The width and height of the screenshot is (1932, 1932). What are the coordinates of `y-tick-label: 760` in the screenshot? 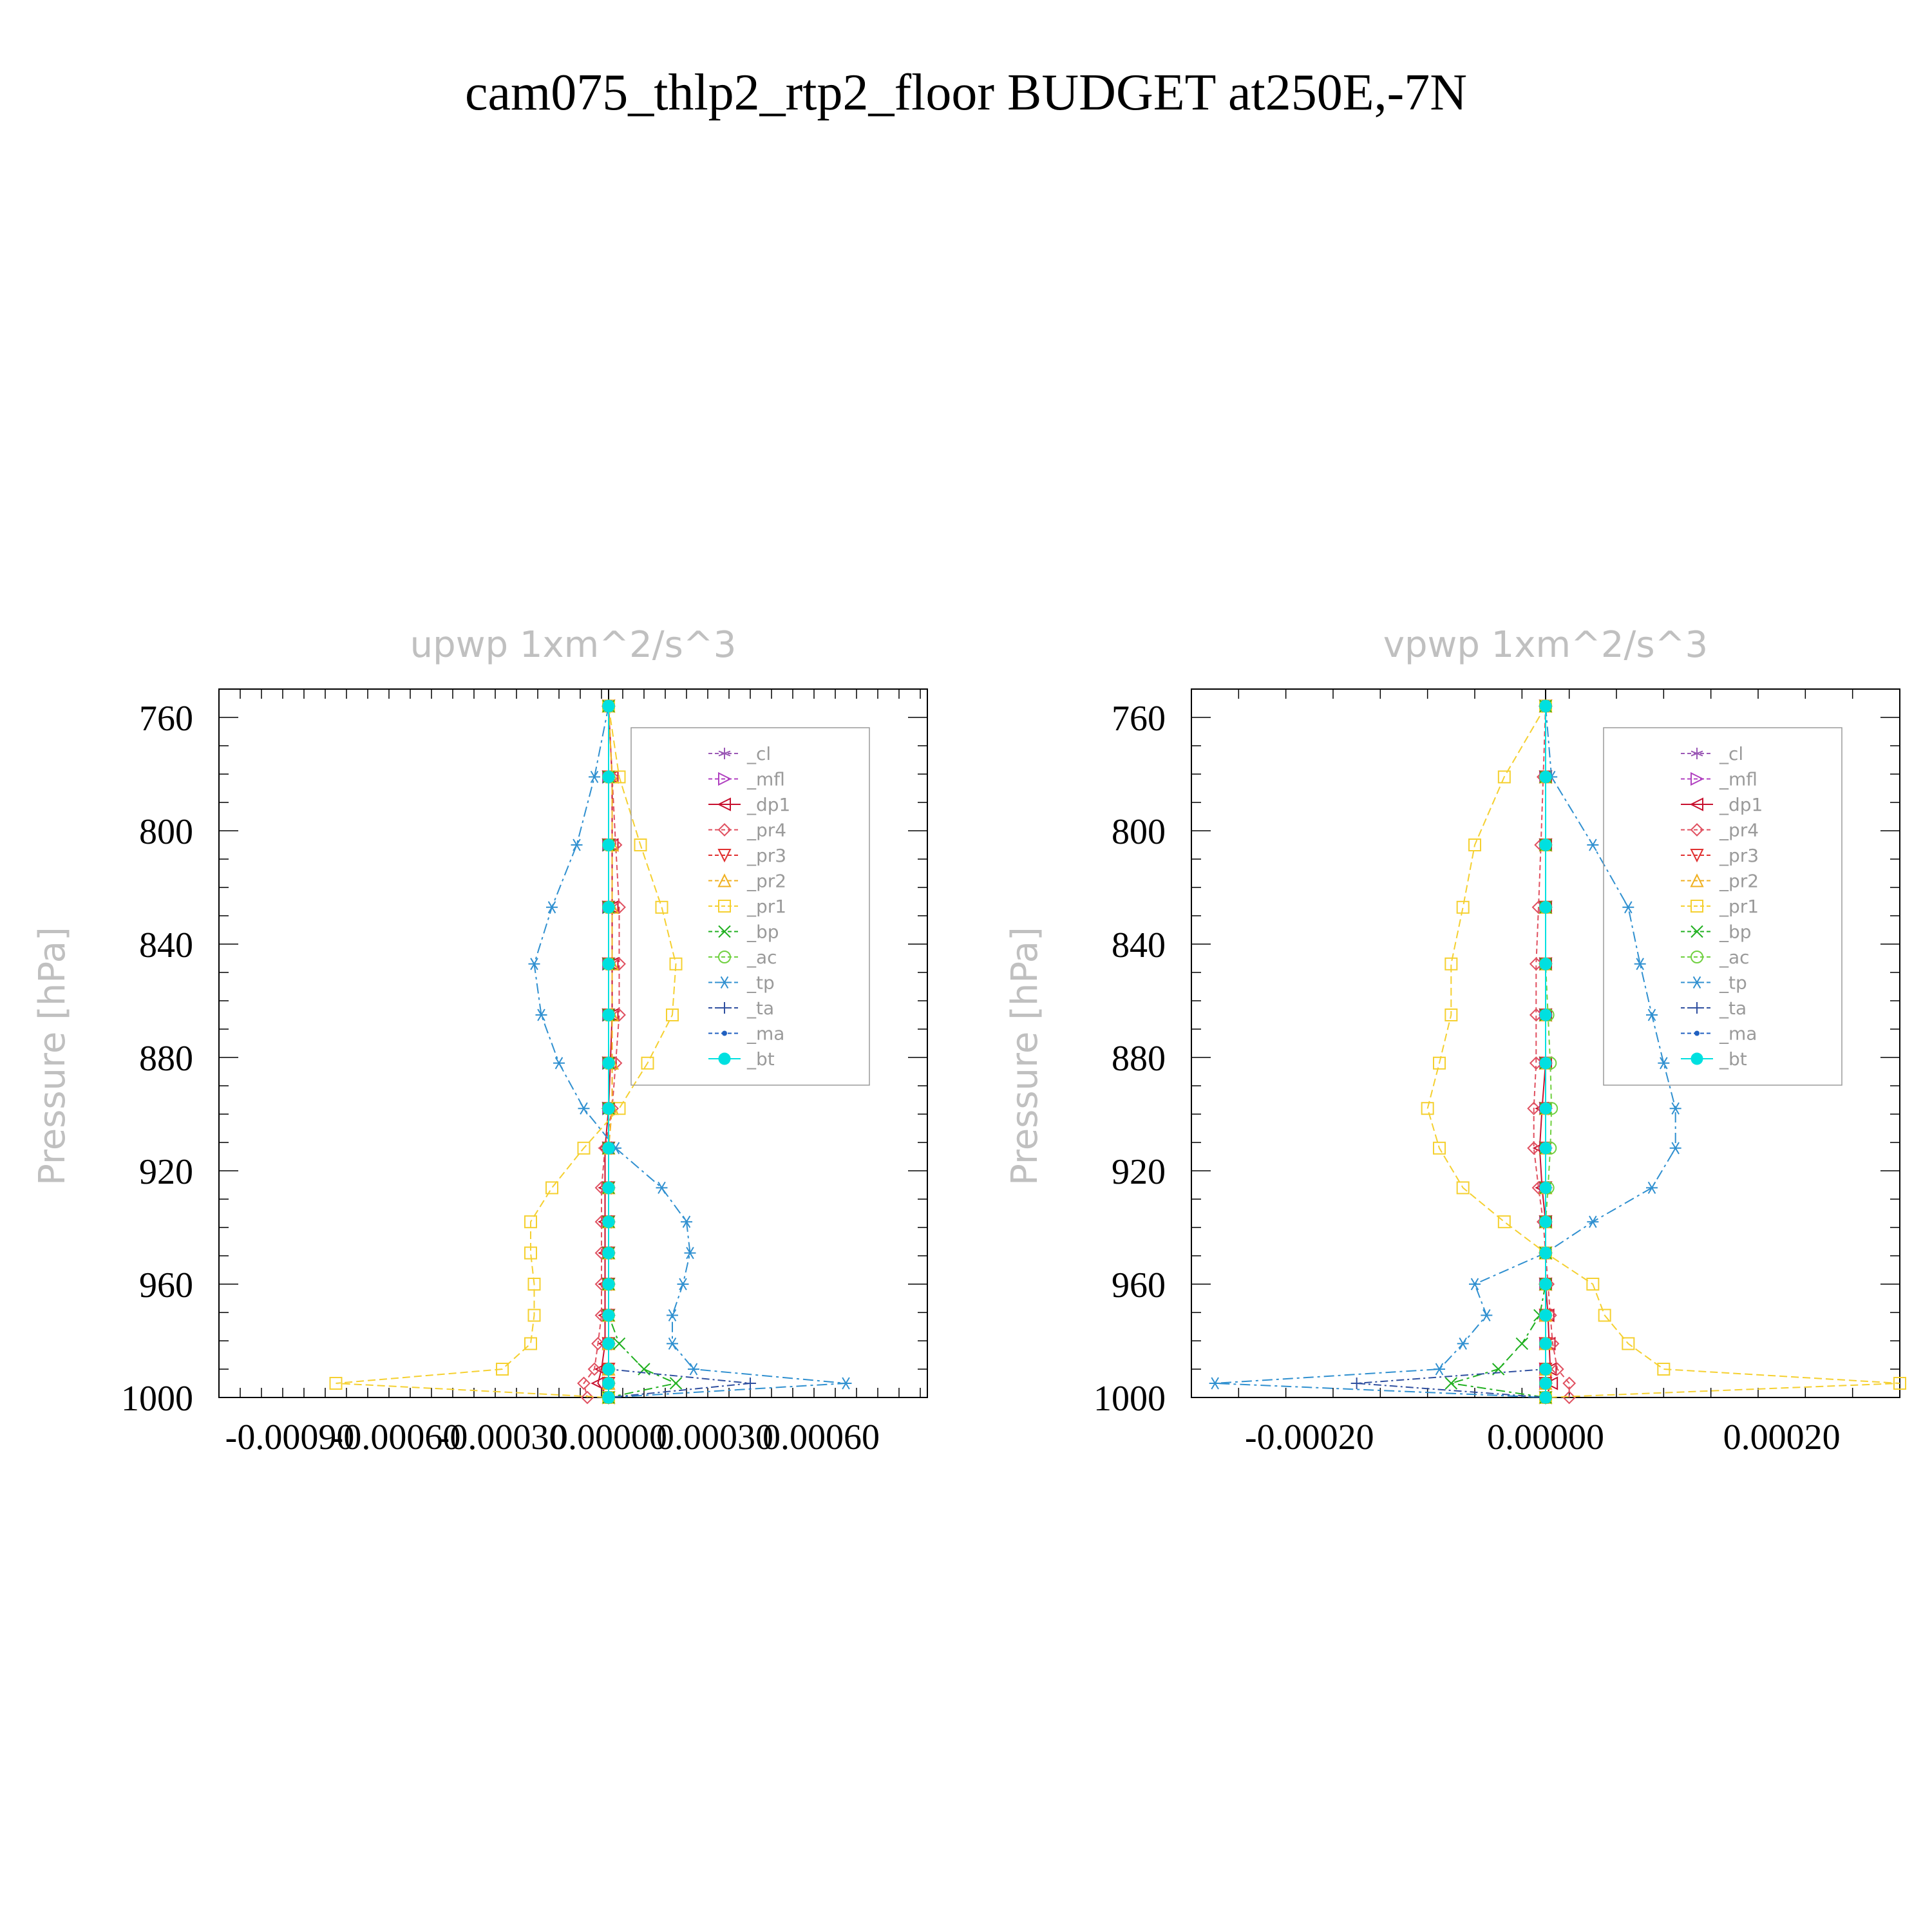 It's located at (1139, 719).